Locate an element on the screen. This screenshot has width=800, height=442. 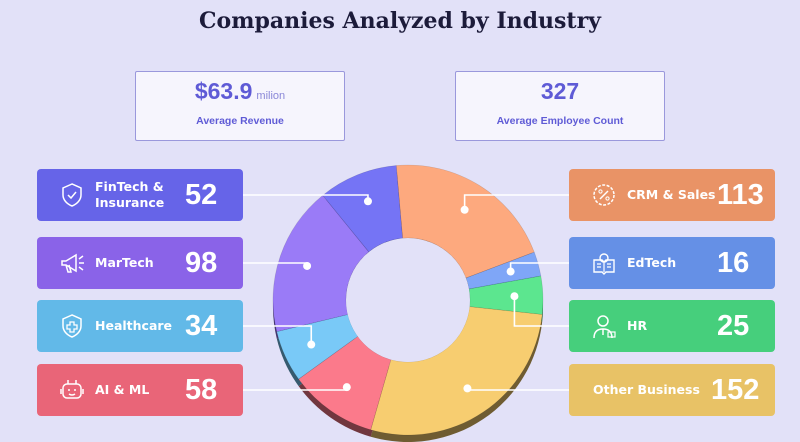
medical-shield-icon is located at coordinates (72, 326).